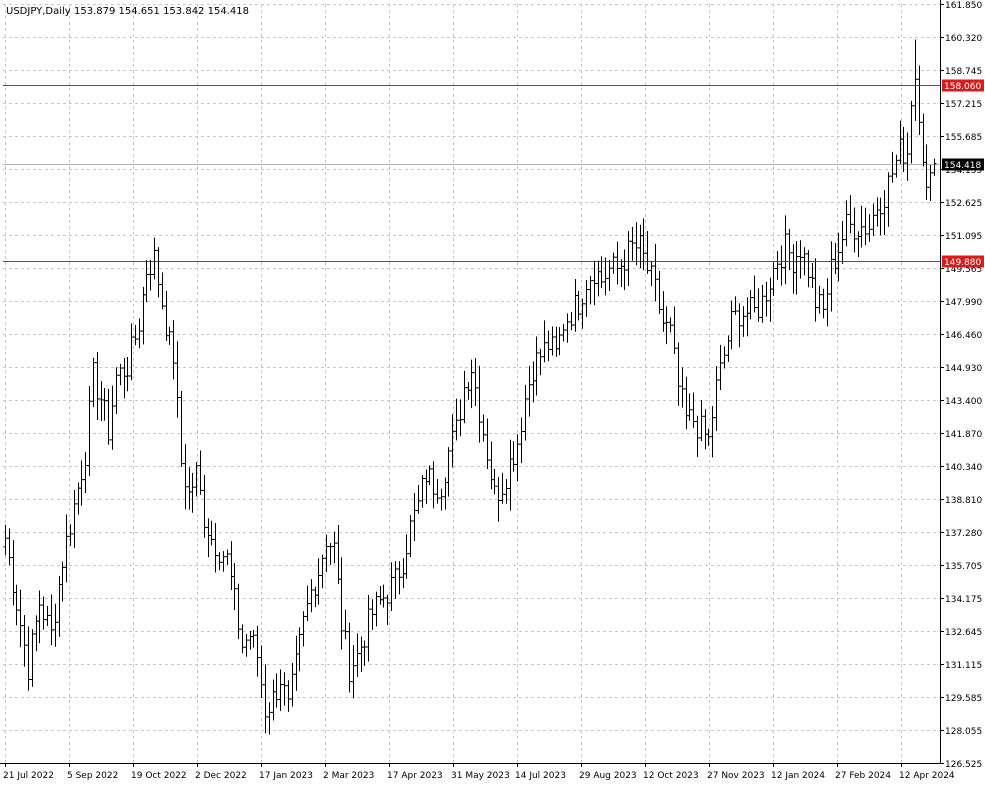 This screenshot has width=985, height=791. I want to click on y-tick-label: 155.685, so click(963, 138).